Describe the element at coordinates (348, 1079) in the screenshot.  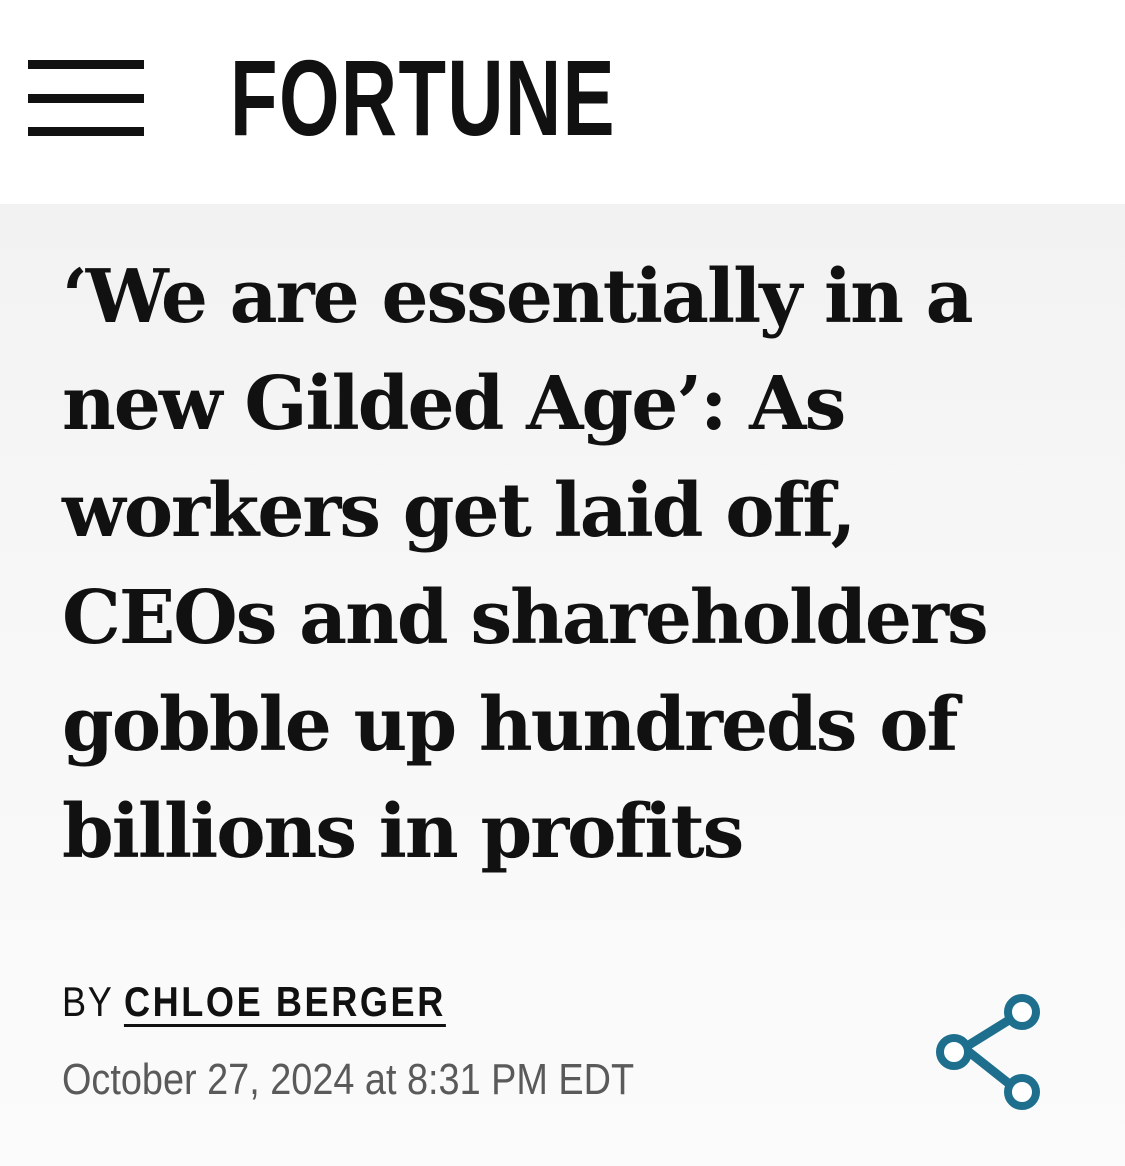
I see `publish-timestamp: October 27, 2024 at 8:31 PM EDT` at that location.